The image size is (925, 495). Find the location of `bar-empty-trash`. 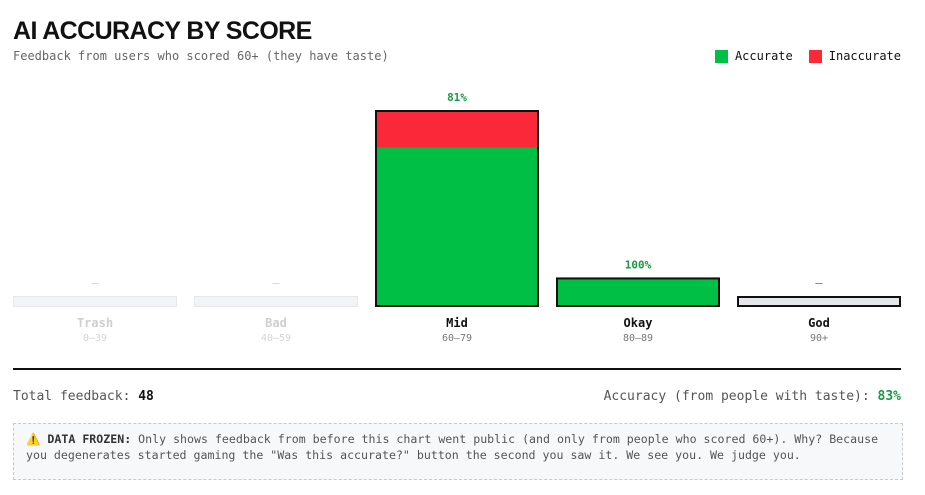

bar-empty-trash is located at coordinates (95, 301).